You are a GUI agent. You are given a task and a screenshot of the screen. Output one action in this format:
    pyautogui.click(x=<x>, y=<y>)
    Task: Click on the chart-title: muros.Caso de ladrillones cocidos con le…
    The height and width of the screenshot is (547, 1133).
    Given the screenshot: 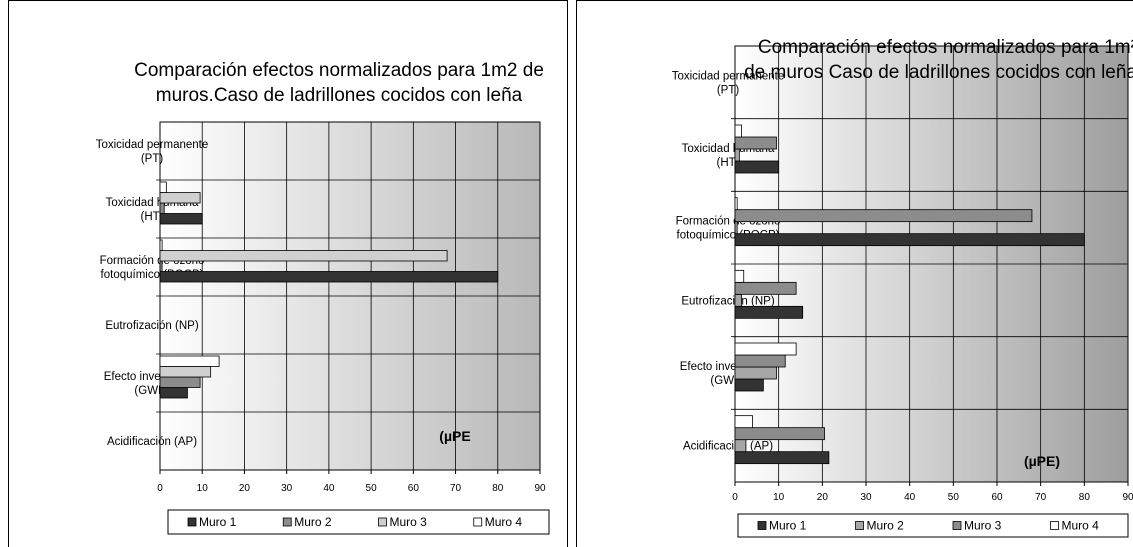 What is the action you would take?
    pyautogui.click(x=339, y=95)
    